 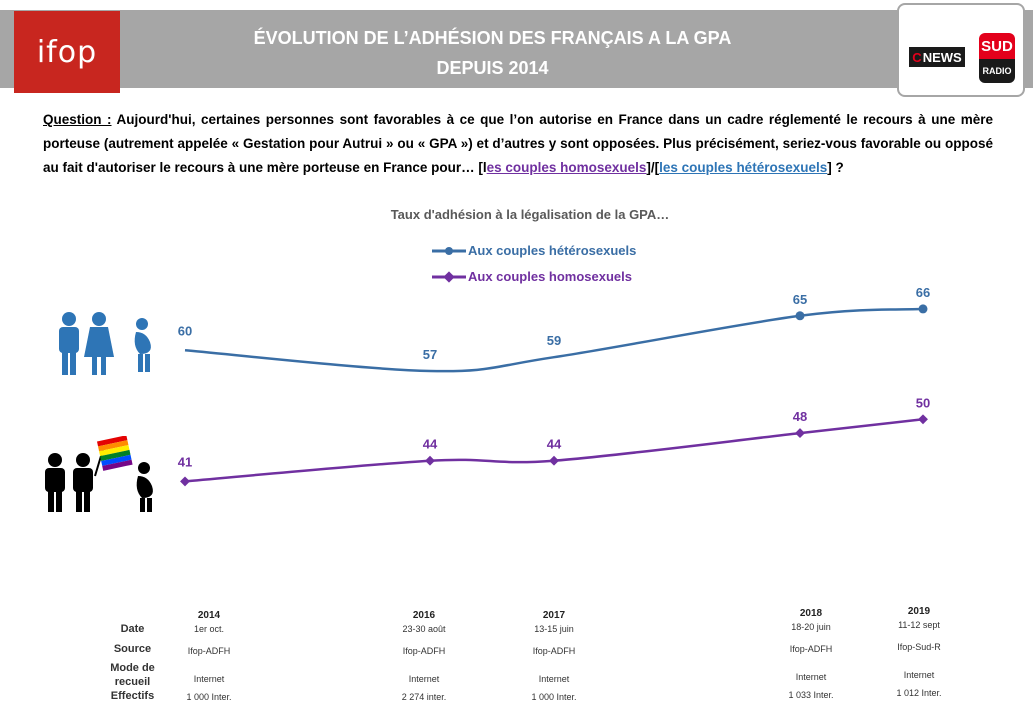 What do you see at coordinates (800, 416) in the screenshot?
I see `data-label-1-3: 48` at bounding box center [800, 416].